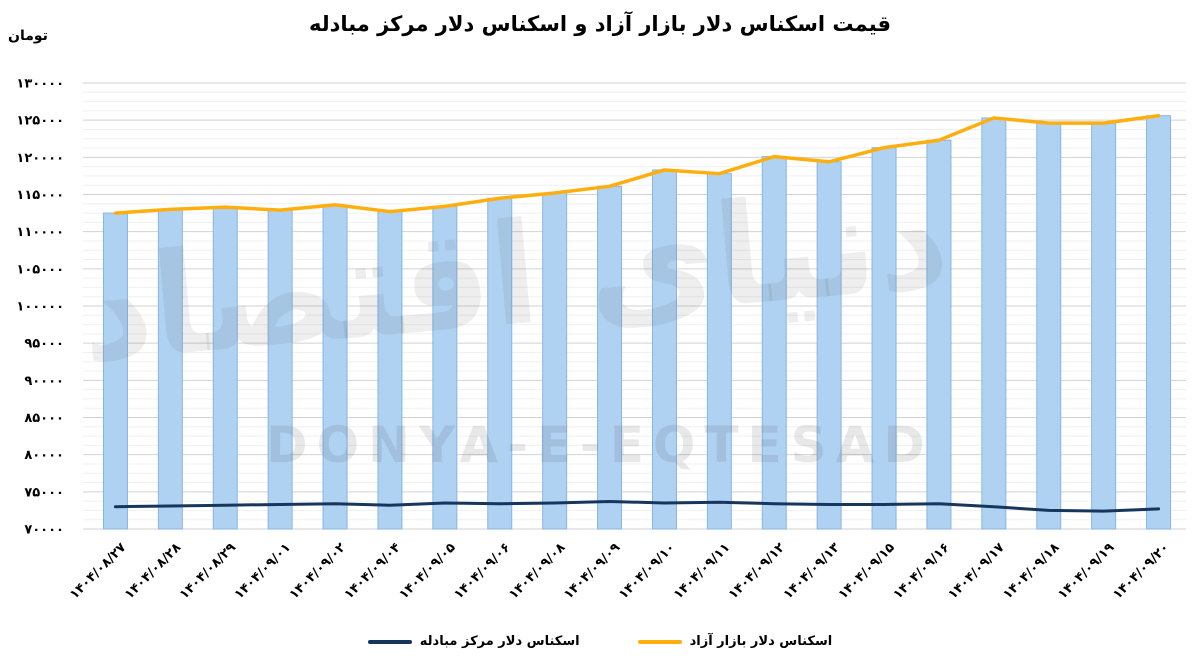  Describe the element at coordinates (44, 418) in the screenshot. I see `y-axis-tick-label: ۸۵۰۰۰` at that location.